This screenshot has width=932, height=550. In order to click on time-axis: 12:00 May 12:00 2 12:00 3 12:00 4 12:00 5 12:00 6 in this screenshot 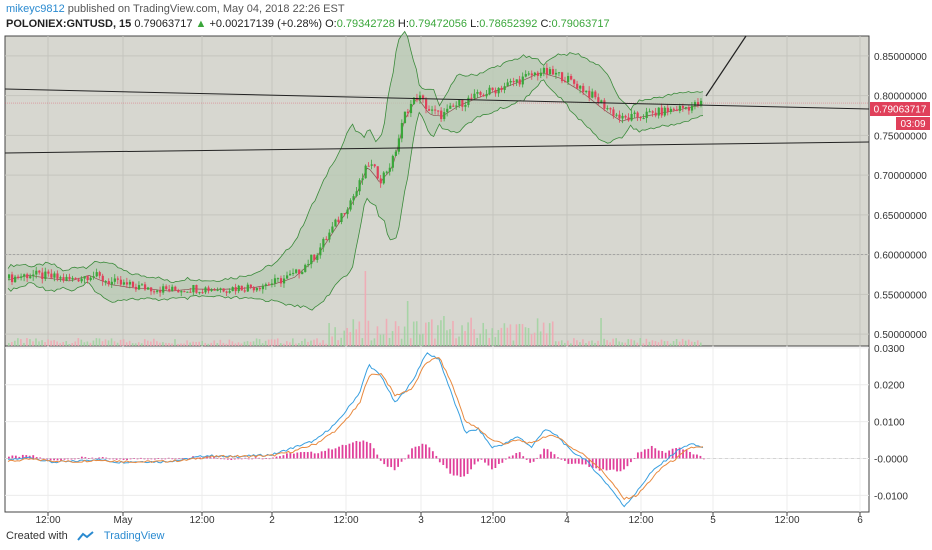, I will do `click(449, 518)`.